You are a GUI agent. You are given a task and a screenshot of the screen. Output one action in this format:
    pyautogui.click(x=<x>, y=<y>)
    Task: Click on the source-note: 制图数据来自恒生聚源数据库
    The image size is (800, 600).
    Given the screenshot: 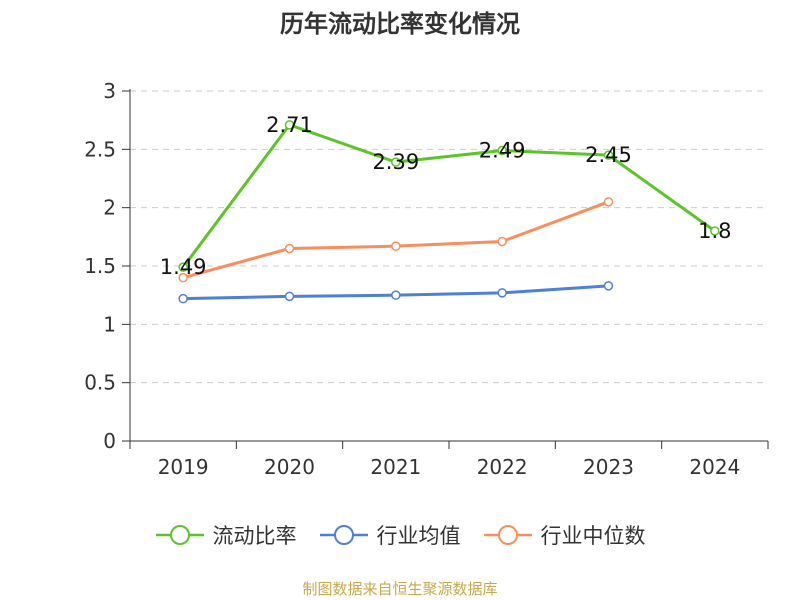 What is the action you would take?
    pyautogui.click(x=400, y=589)
    